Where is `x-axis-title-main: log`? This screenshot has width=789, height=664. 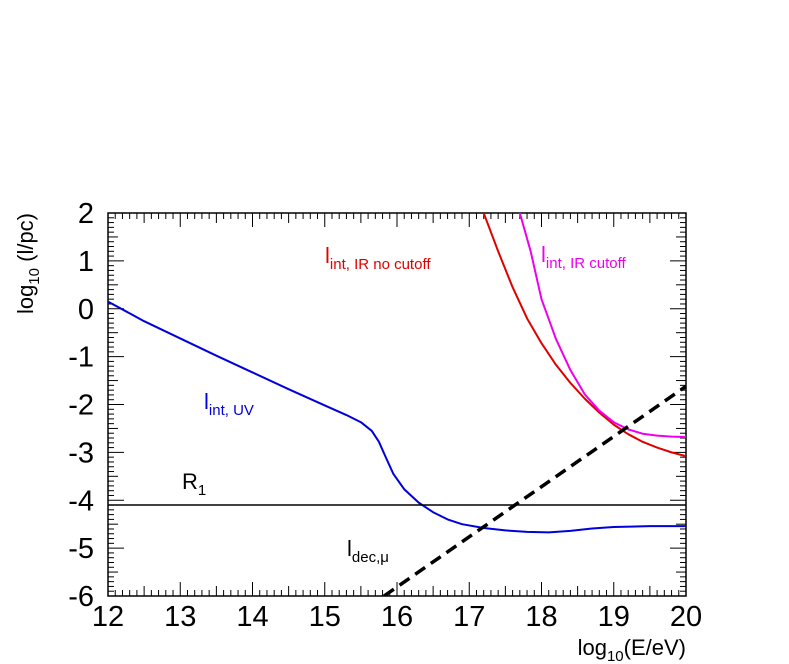 x-axis-title-main: log is located at coordinates (592, 647).